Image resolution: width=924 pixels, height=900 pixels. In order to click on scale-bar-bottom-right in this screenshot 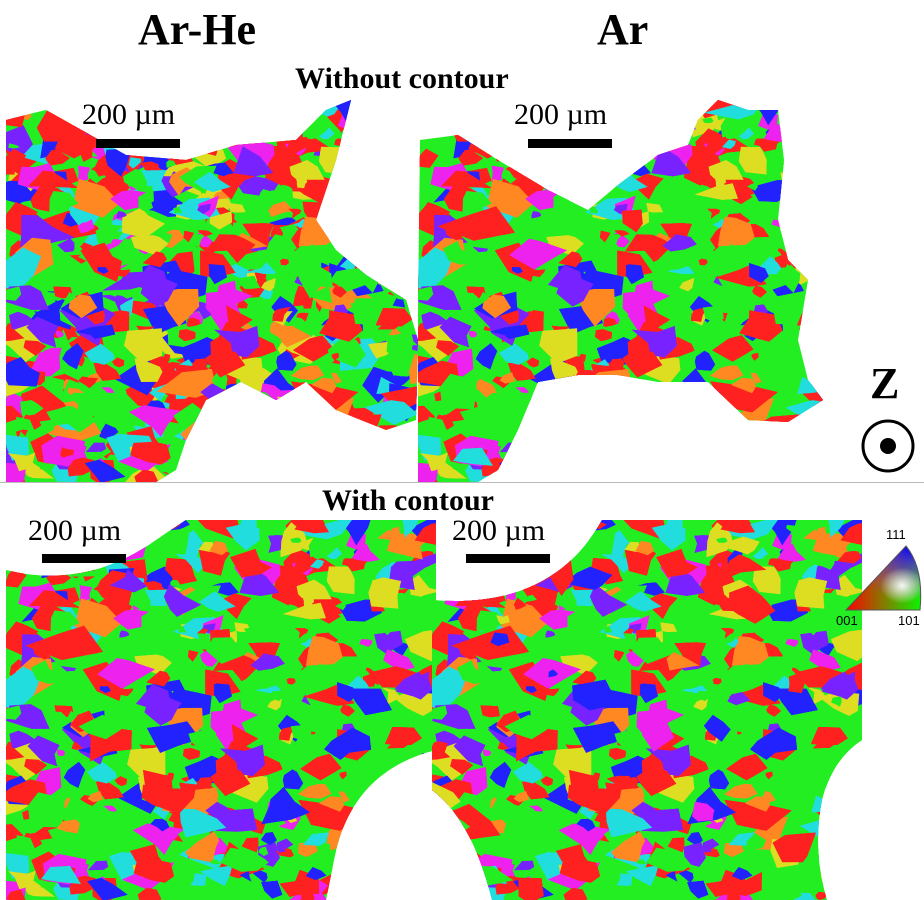, I will do `click(508, 558)`.